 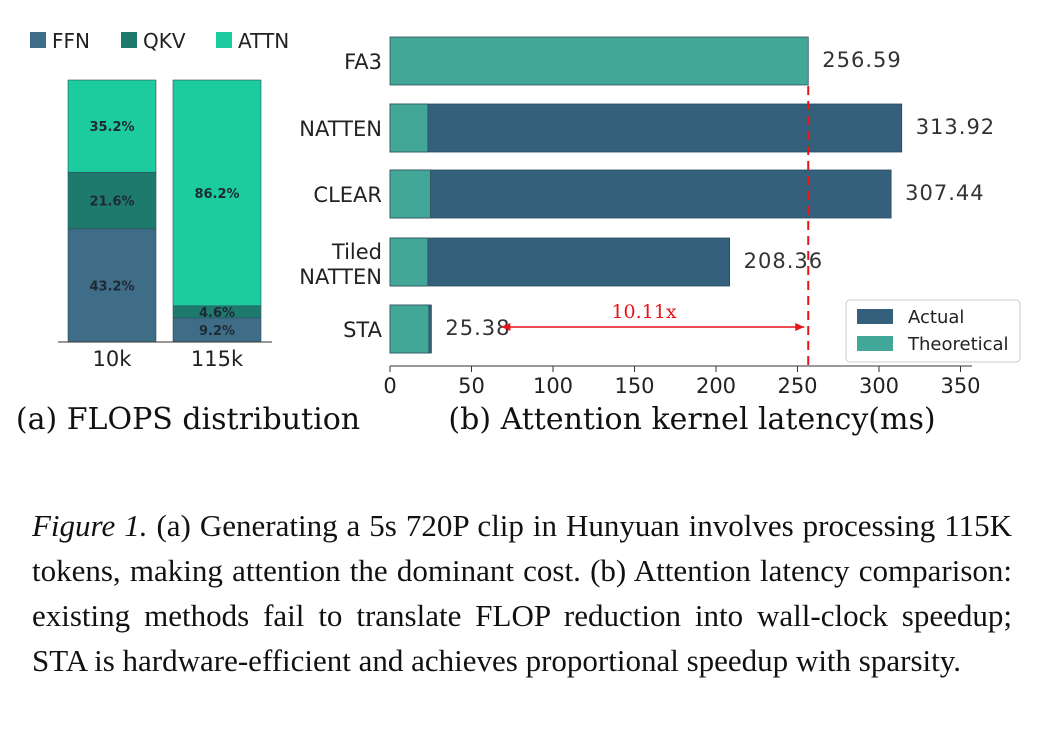 I want to click on x-tick-label-300: 300, so click(x=879, y=386).